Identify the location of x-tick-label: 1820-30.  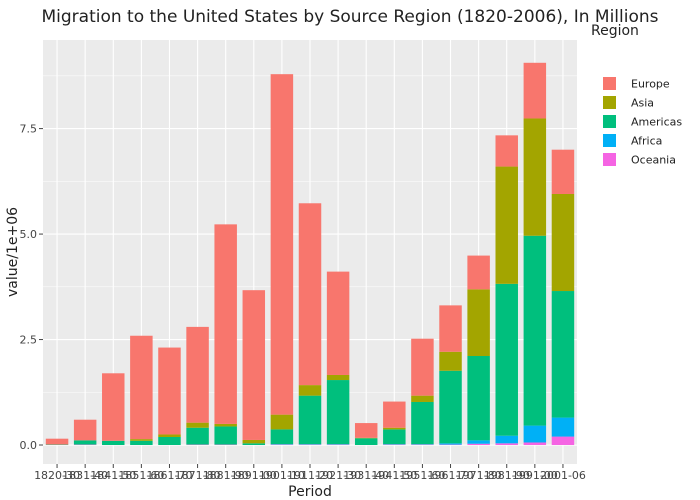
(57, 475).